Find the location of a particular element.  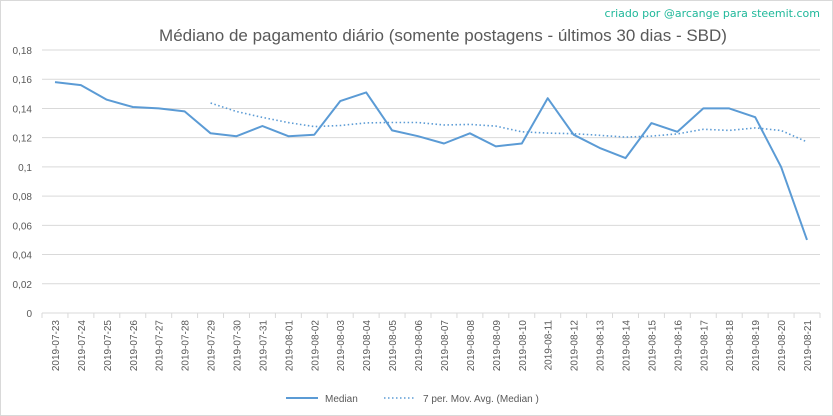

x-tick-label: 2019-07-30 is located at coordinates (238, 346).